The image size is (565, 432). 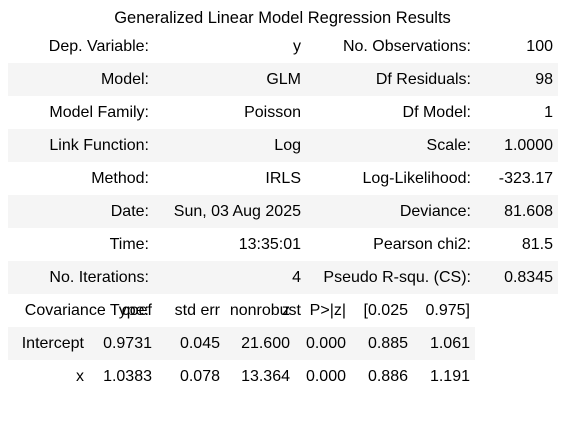 I want to click on table-row: Model Family: Poisson Df Model: 1, so click(x=283, y=112).